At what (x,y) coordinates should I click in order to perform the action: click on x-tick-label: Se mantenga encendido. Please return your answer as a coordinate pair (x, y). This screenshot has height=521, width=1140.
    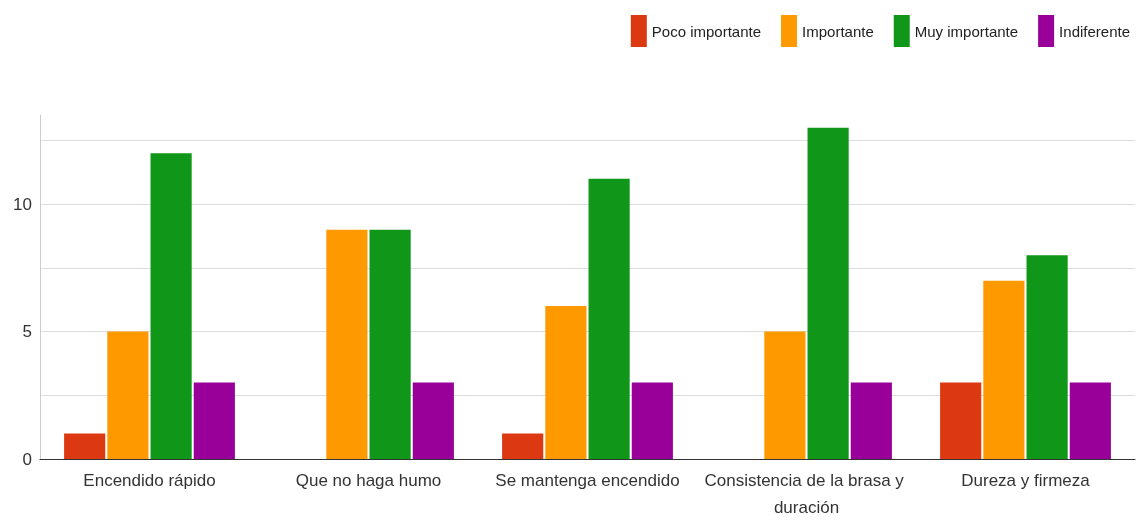
    Looking at the image, I should click on (587, 480).